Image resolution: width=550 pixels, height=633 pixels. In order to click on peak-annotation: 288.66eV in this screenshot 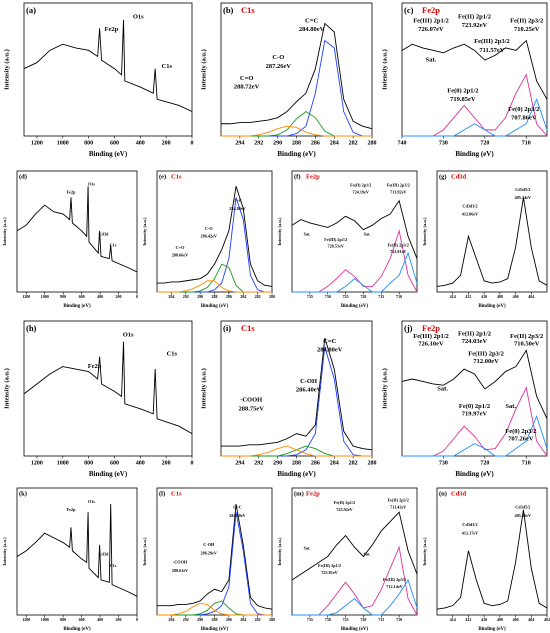, I will do `click(180, 255)`.